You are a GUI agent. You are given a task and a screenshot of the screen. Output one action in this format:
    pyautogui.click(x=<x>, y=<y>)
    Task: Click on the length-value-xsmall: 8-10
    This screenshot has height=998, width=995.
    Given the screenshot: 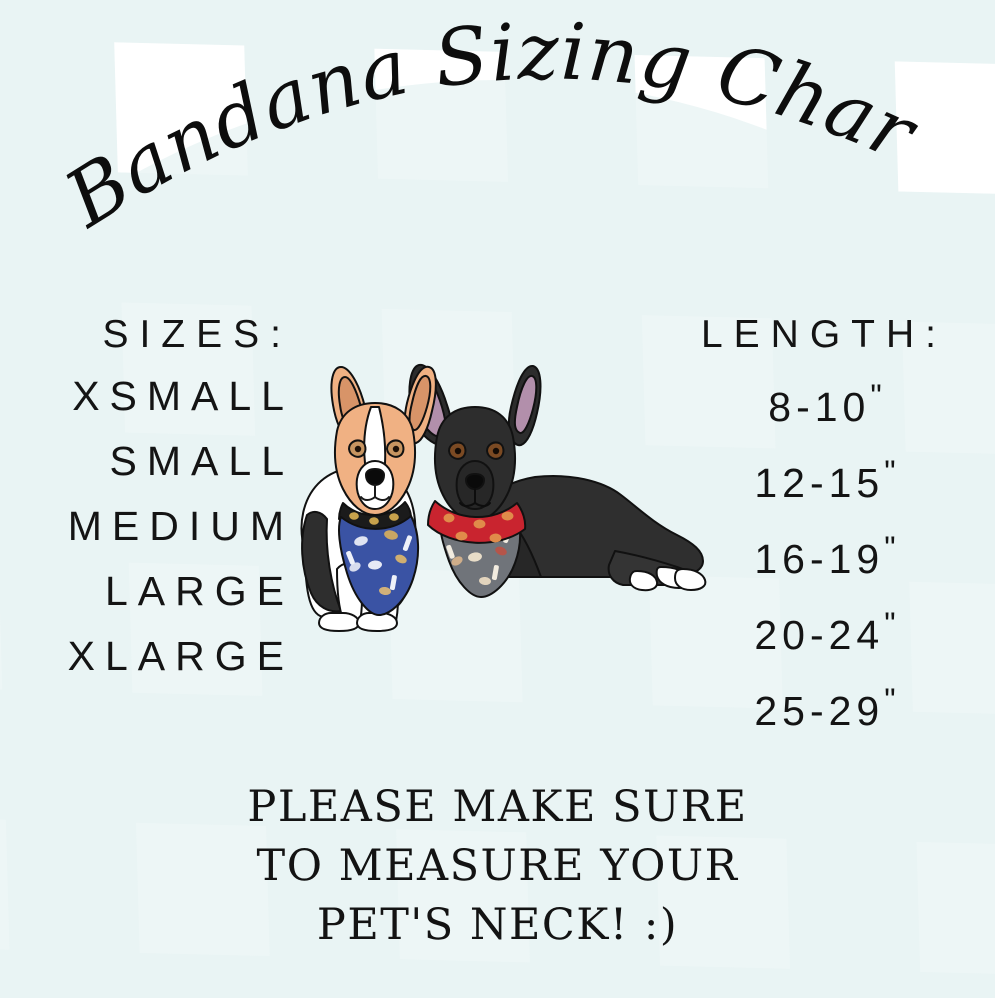 What is the action you would take?
    pyautogui.click(x=819, y=407)
    